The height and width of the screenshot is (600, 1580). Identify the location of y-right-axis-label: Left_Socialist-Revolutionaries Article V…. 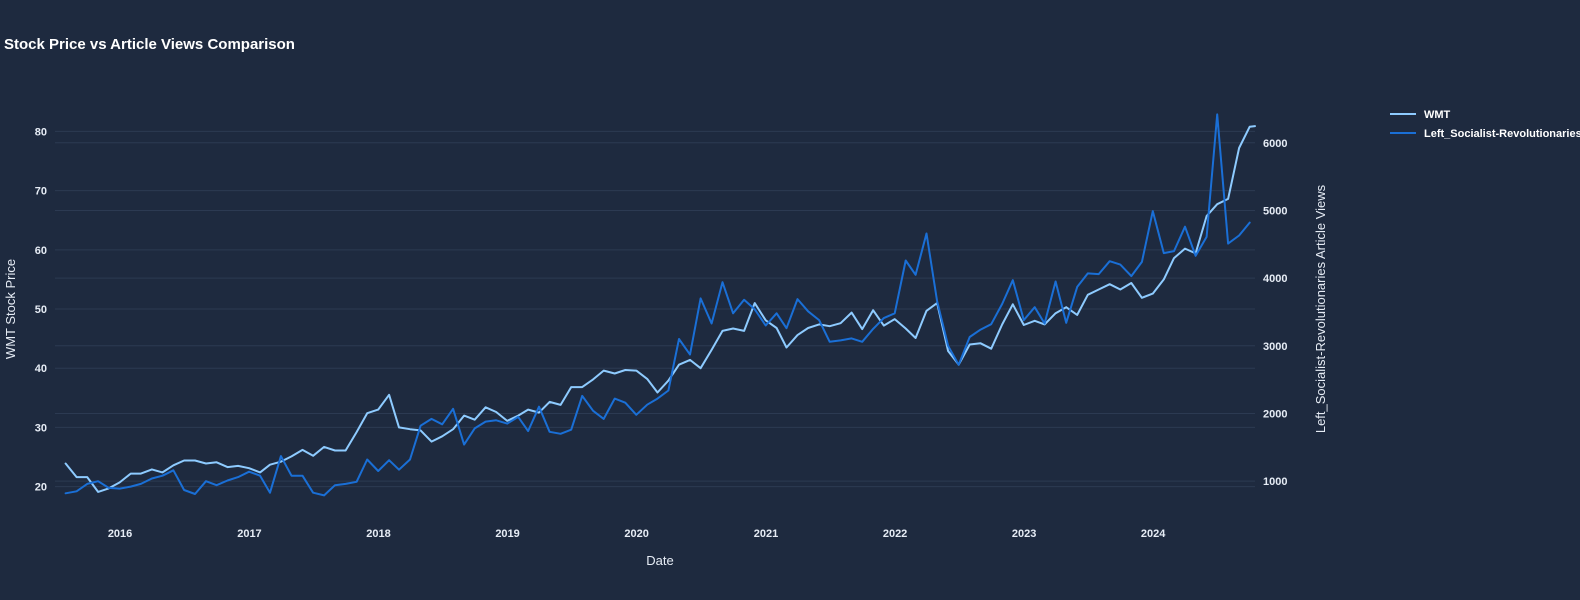
(1320, 308).